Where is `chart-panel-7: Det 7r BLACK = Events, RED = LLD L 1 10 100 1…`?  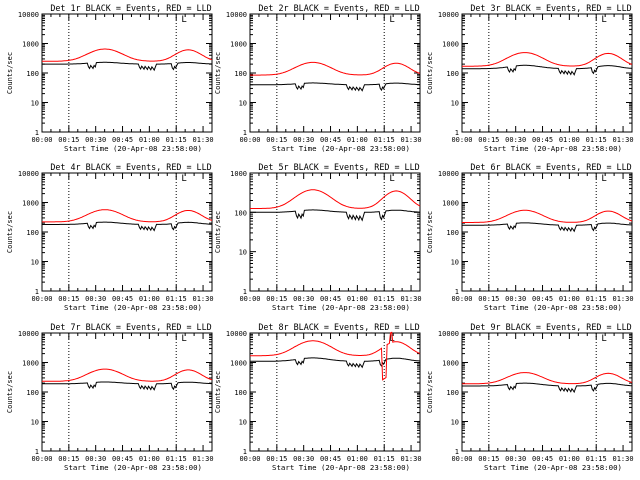
chart-panel-7: Det 7r BLACK = Events, RED = LLD L 1 10 100 1… is located at coordinates (110, 397).